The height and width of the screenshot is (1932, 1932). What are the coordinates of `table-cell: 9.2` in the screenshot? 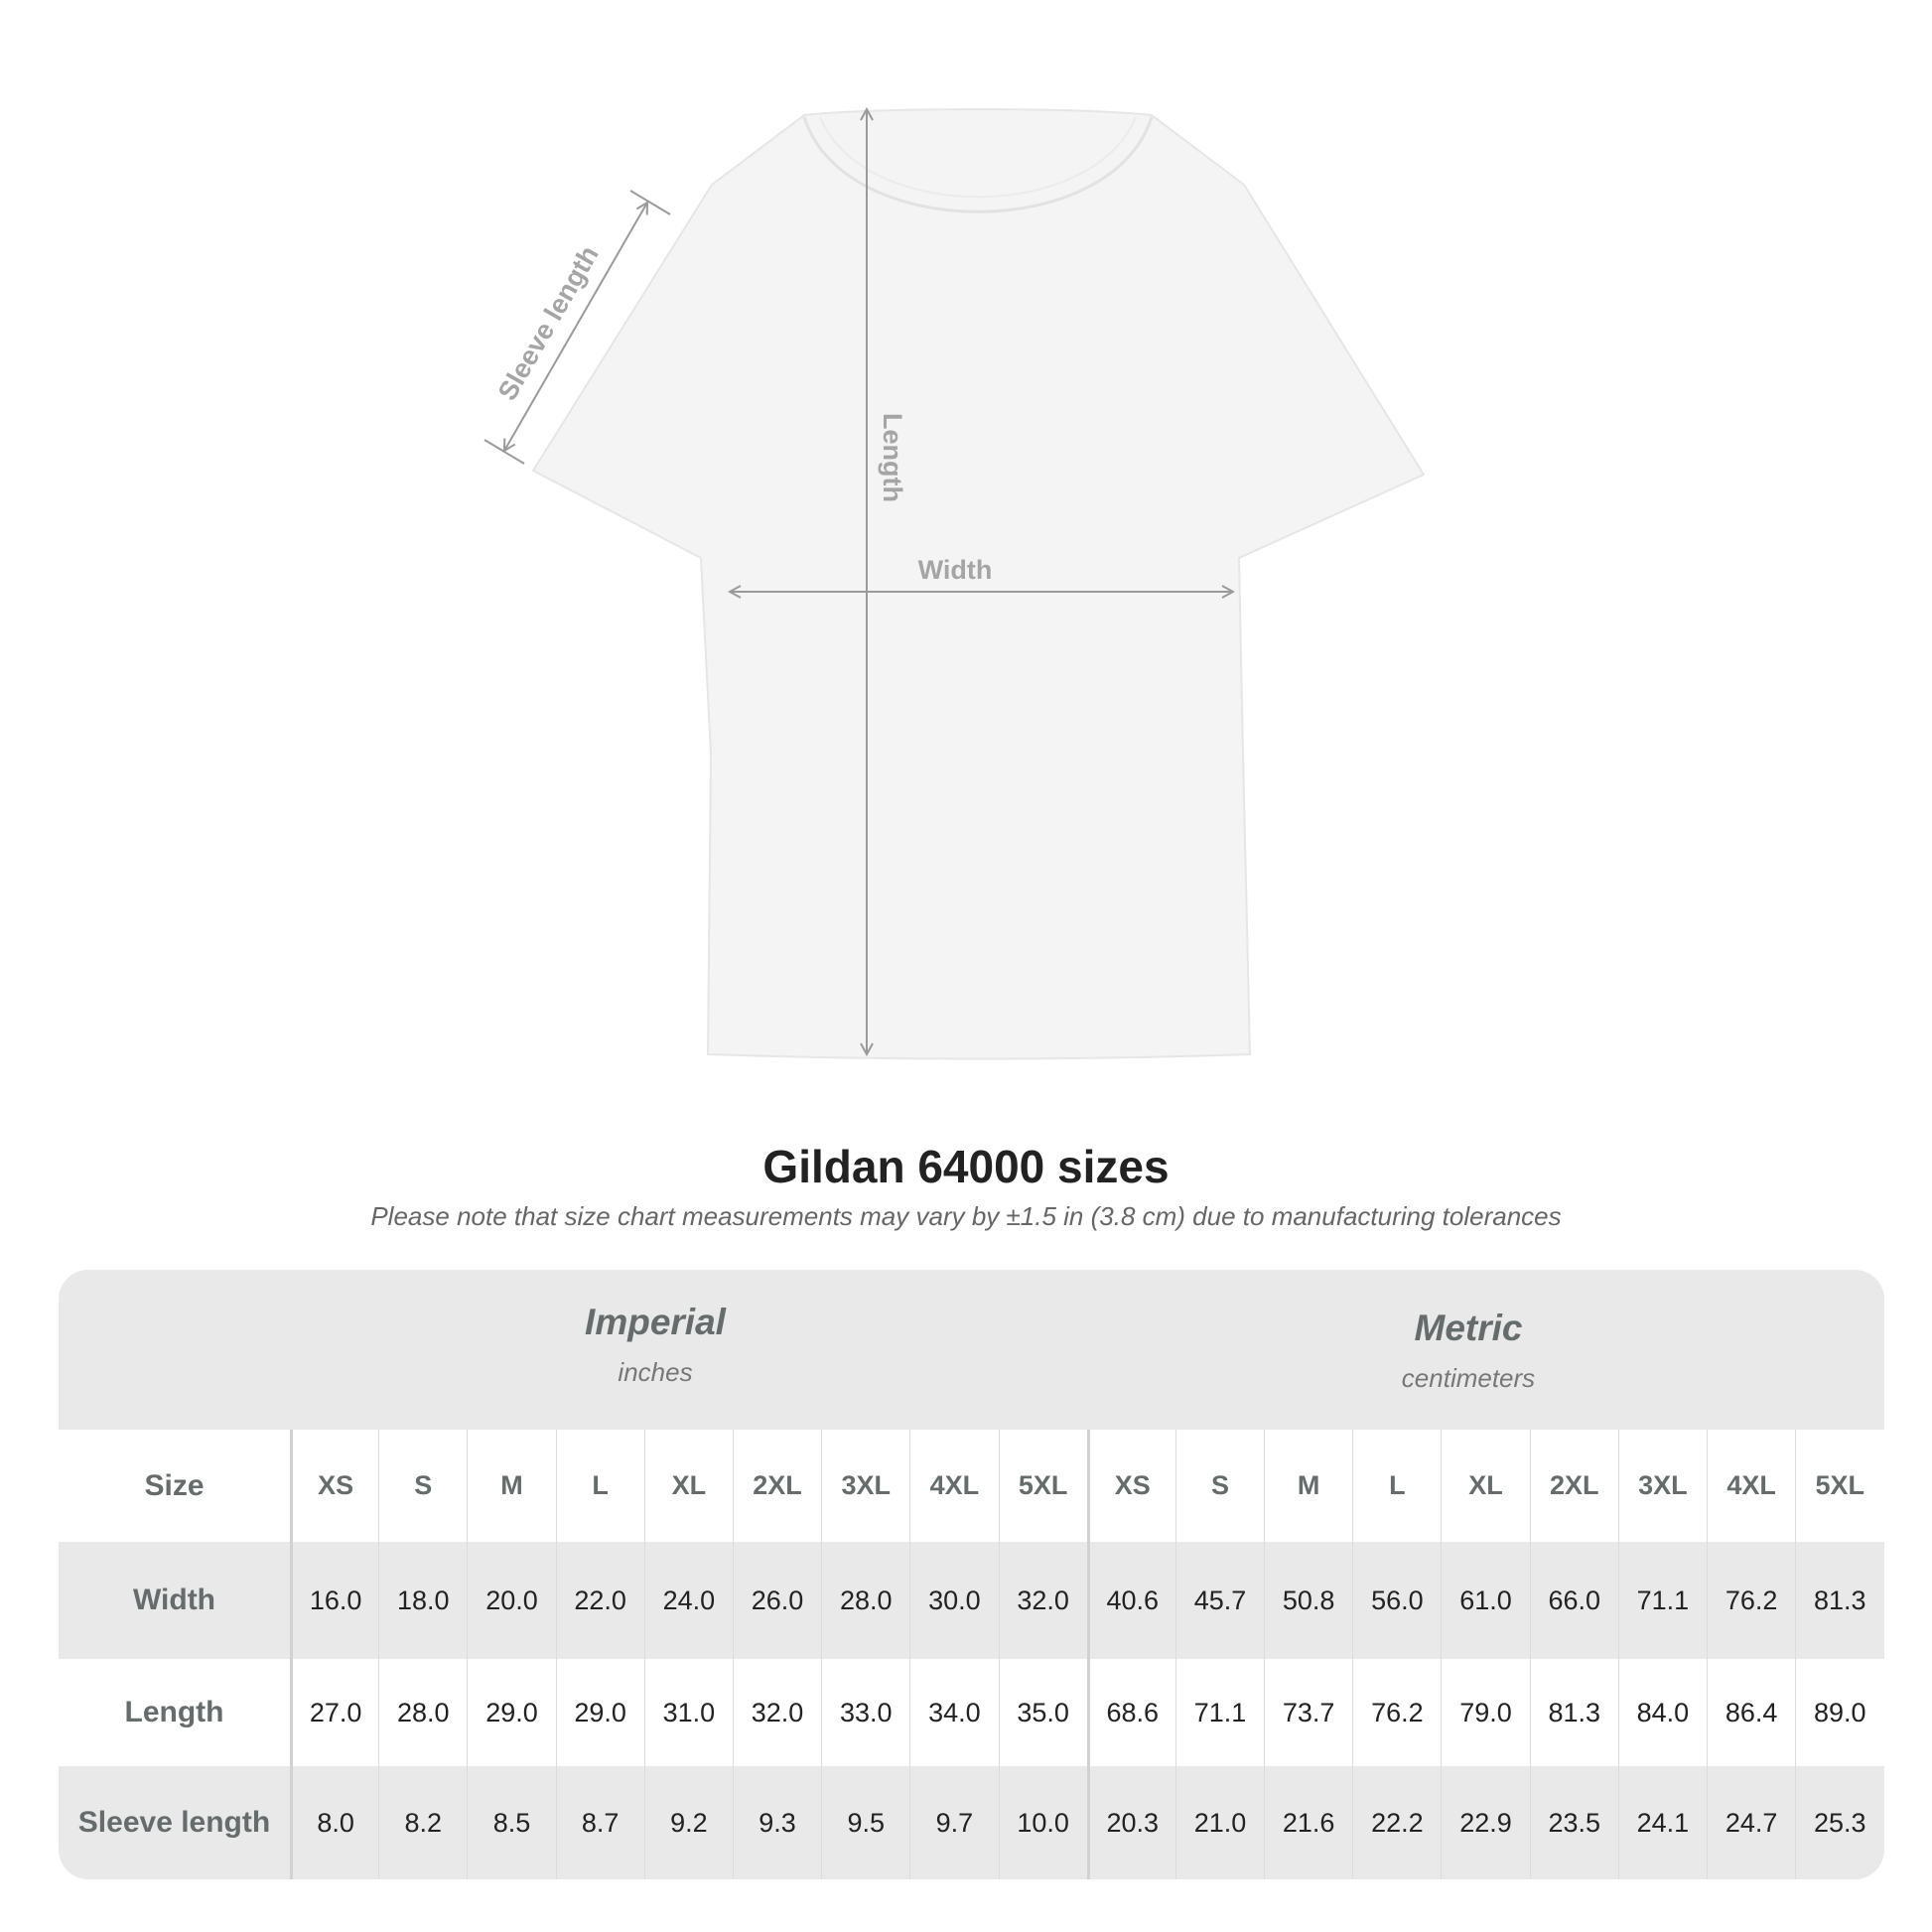 It's located at (688, 1823).